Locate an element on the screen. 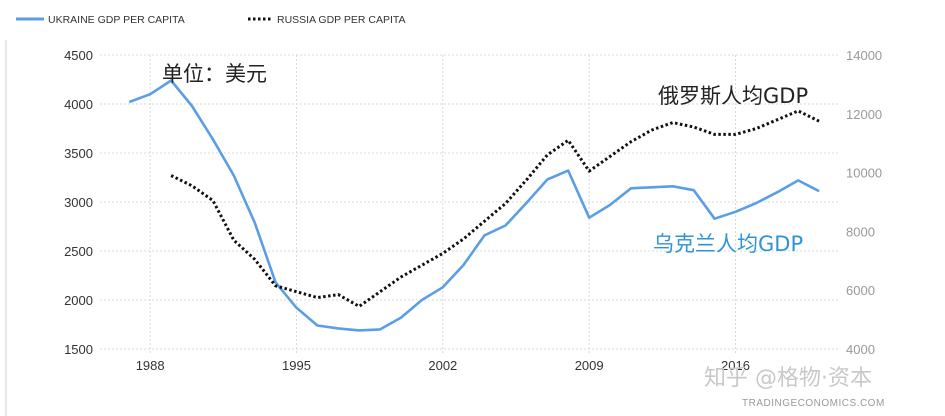 Image resolution: width=945 pixels, height=416 pixels. y-left-tick-label: 3000 is located at coordinates (78, 202).